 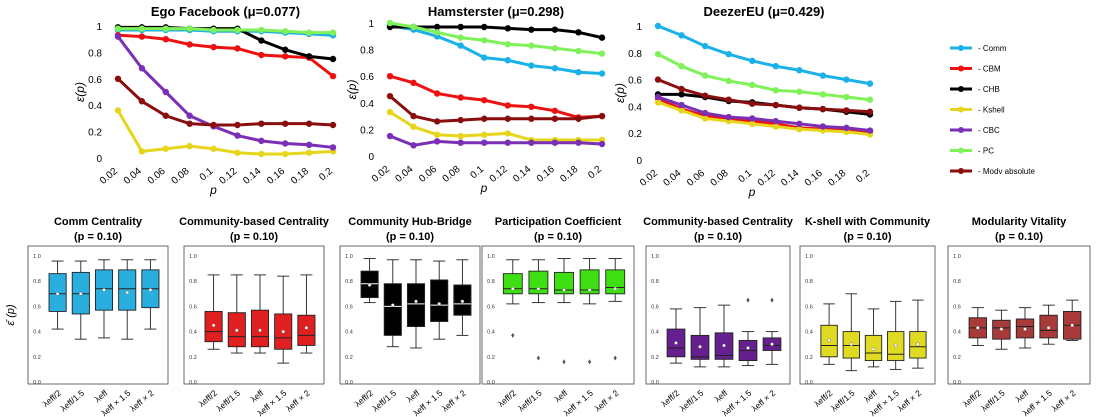 What do you see at coordinates (655, 383) in the screenshot?
I see `y-tick-label: 0.0` at bounding box center [655, 383].